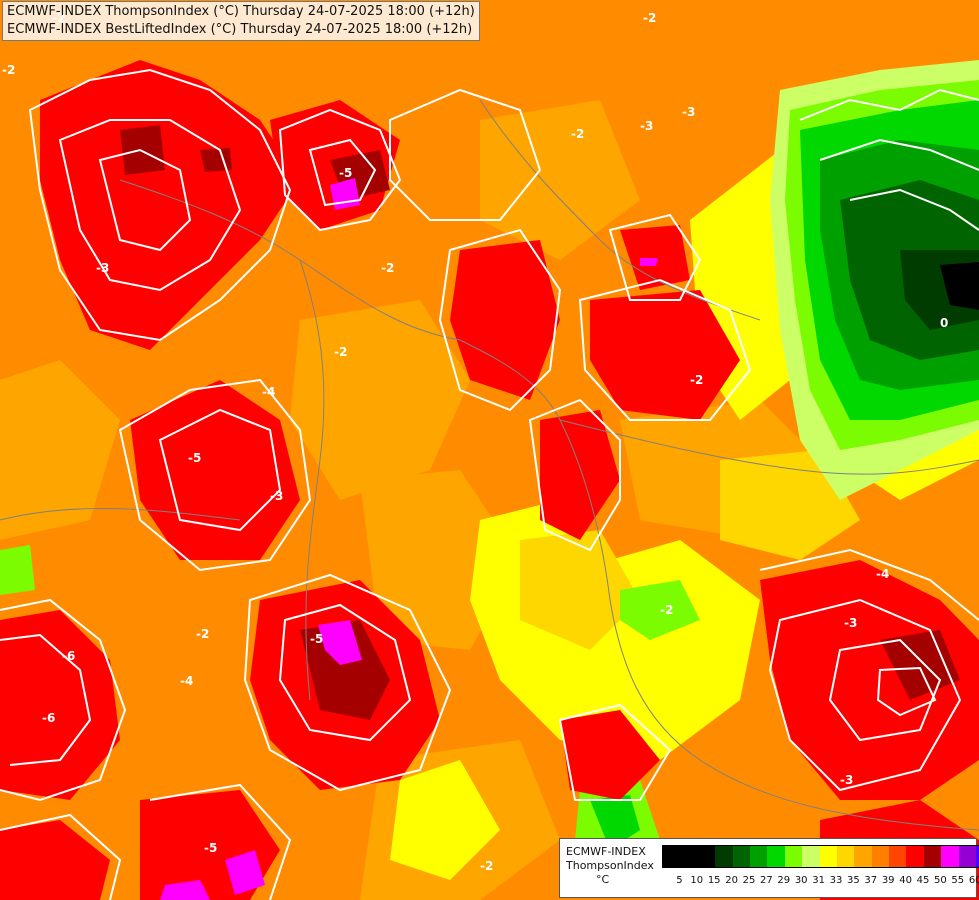 The height and width of the screenshot is (900, 979). Describe the element at coordinates (606, 851) in the screenshot. I see `legend-model: ECMWF-INDEX` at that location.